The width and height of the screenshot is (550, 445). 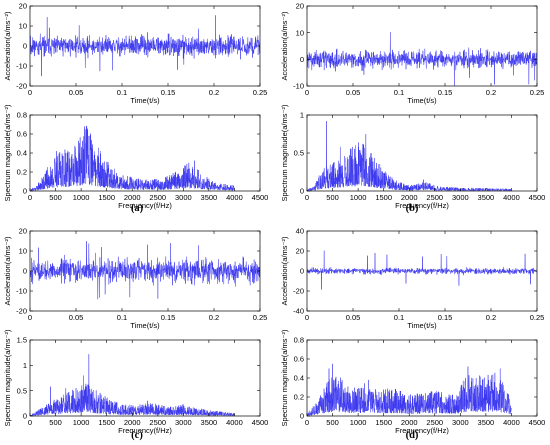 What do you see at coordinates (412, 435) in the screenshot?
I see `panel-label-d: (d)` at bounding box center [412, 435].